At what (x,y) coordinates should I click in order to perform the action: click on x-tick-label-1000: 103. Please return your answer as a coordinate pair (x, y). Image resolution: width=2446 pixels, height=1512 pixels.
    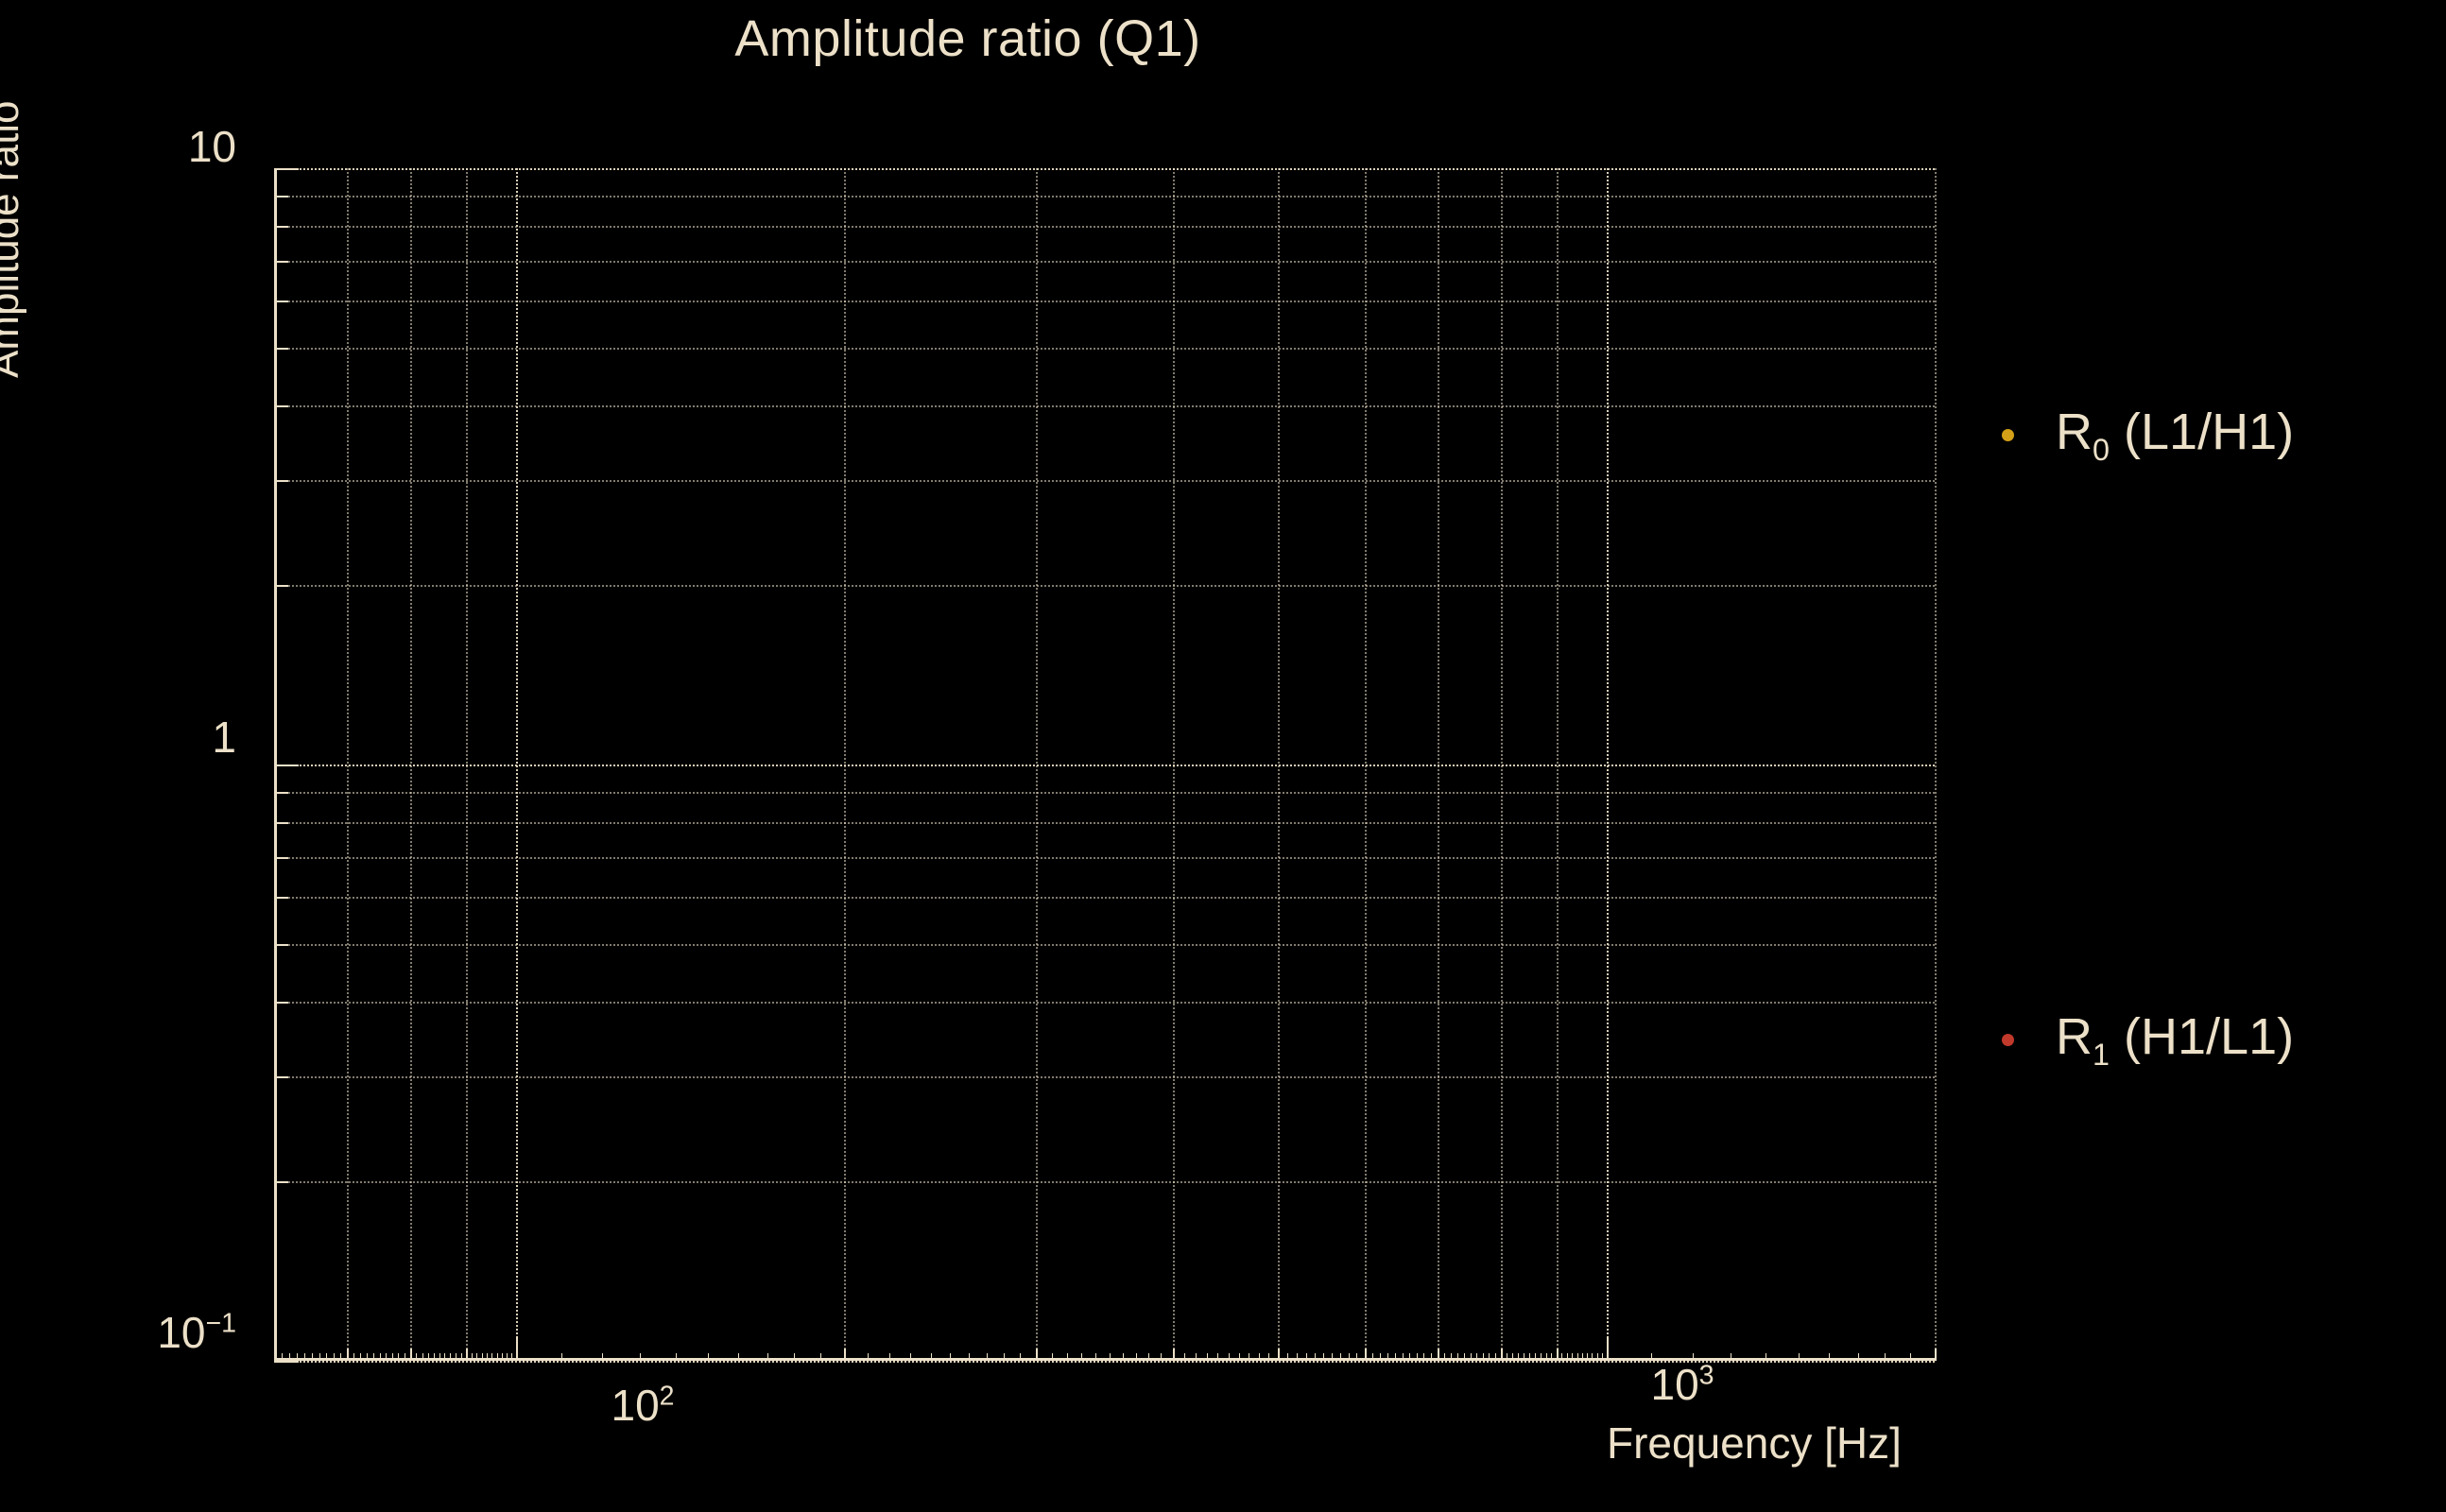
    Looking at the image, I should click on (1682, 1384).